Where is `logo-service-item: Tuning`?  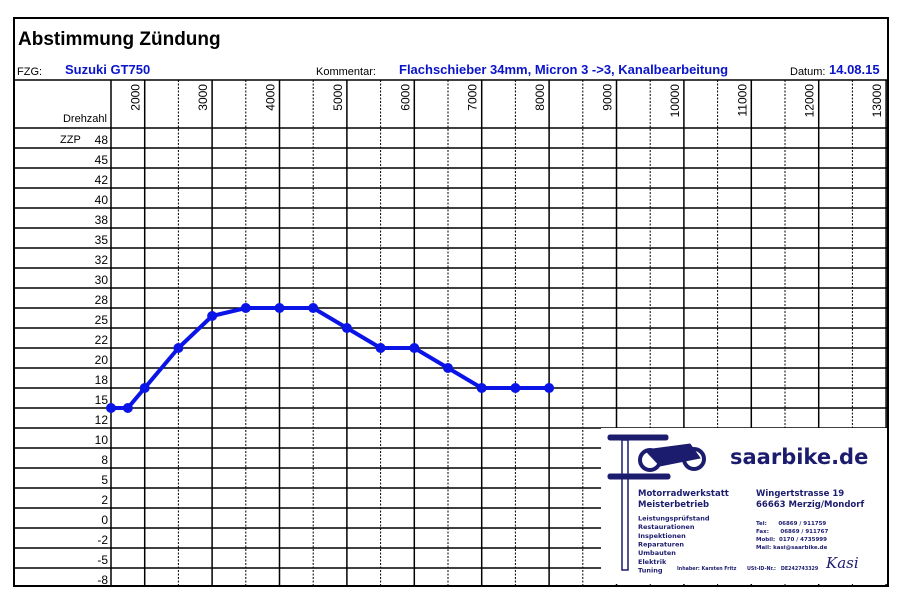
logo-service-item: Tuning is located at coordinates (650, 571).